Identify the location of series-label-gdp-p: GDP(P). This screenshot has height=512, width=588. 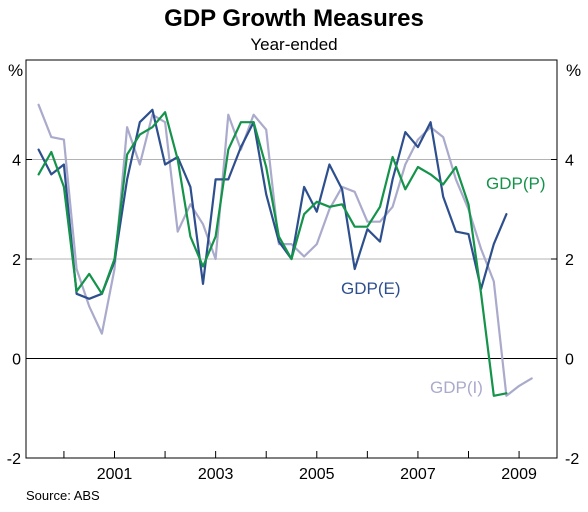
(516, 183).